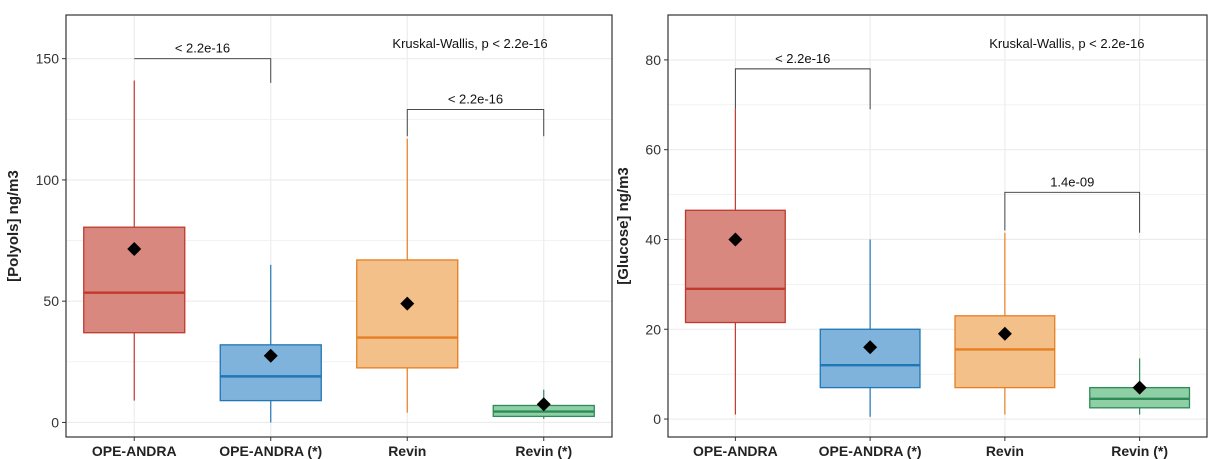 The height and width of the screenshot is (459, 1213). Describe the element at coordinates (13, 226) in the screenshot. I see `y-axis-label: [Polyols] ng/m3` at that location.